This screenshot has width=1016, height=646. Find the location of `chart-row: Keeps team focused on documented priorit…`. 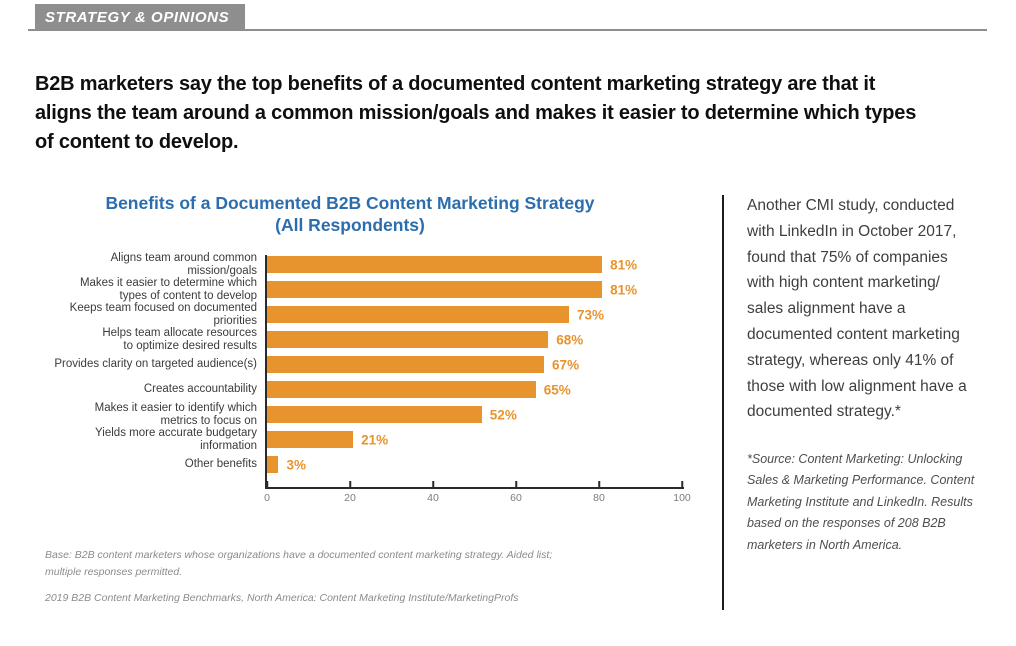

chart-row: Keeps team focused on documented priorit… is located at coordinates (366, 314).